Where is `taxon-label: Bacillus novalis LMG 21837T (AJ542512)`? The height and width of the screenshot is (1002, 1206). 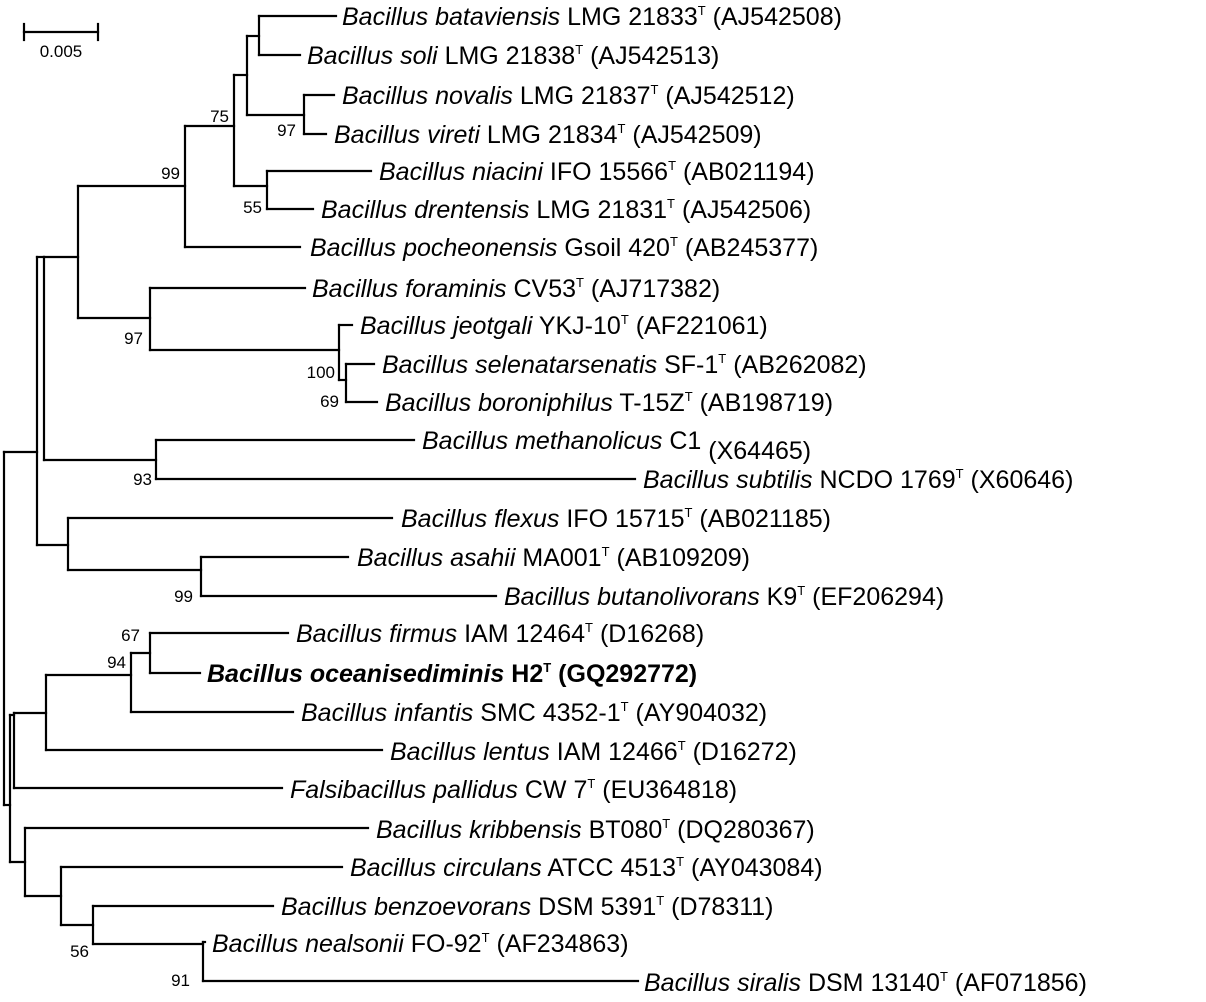
taxon-label: Bacillus novalis LMG 21837T (AJ542512) is located at coordinates (568, 96).